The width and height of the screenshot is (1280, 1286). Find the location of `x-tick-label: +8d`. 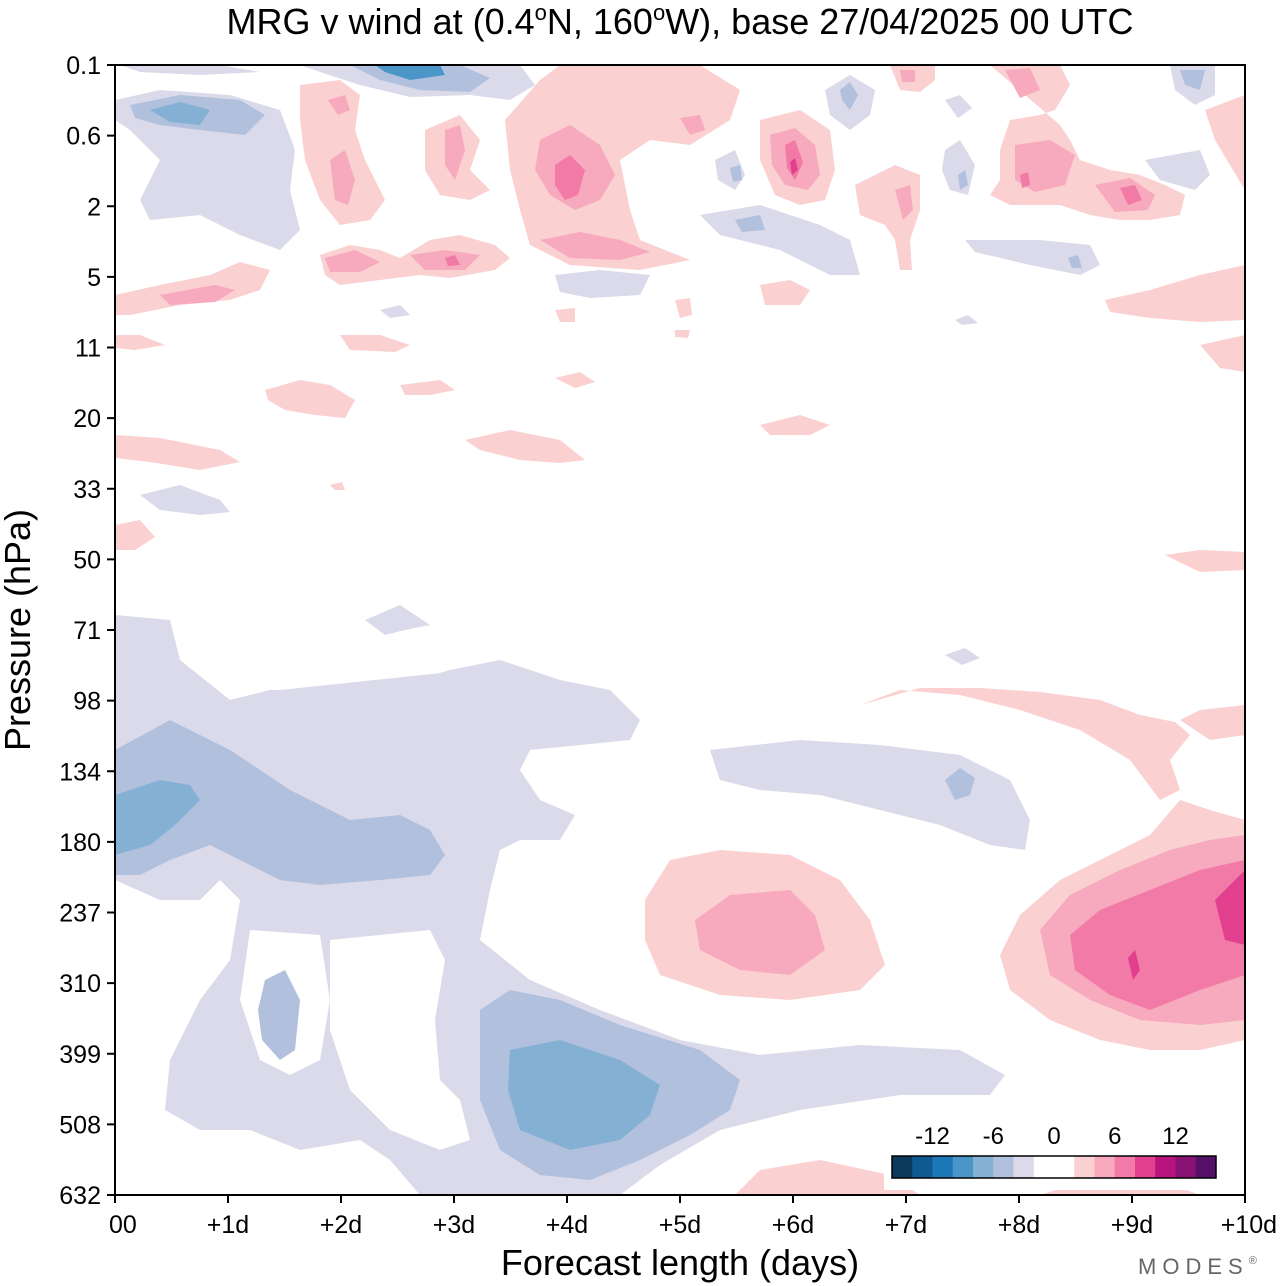

x-tick-label: +8d is located at coordinates (1019, 1225).